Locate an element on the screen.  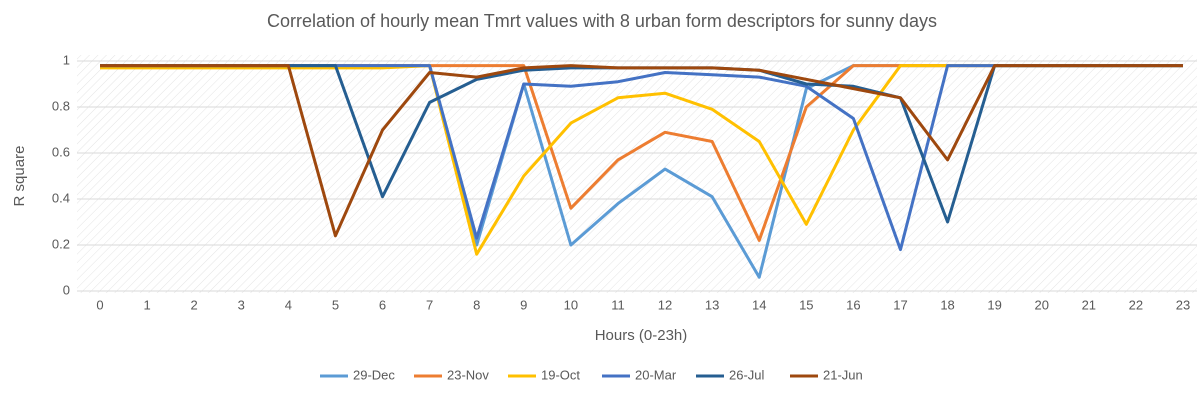
x-tick-label: 2 is located at coordinates (194, 304).